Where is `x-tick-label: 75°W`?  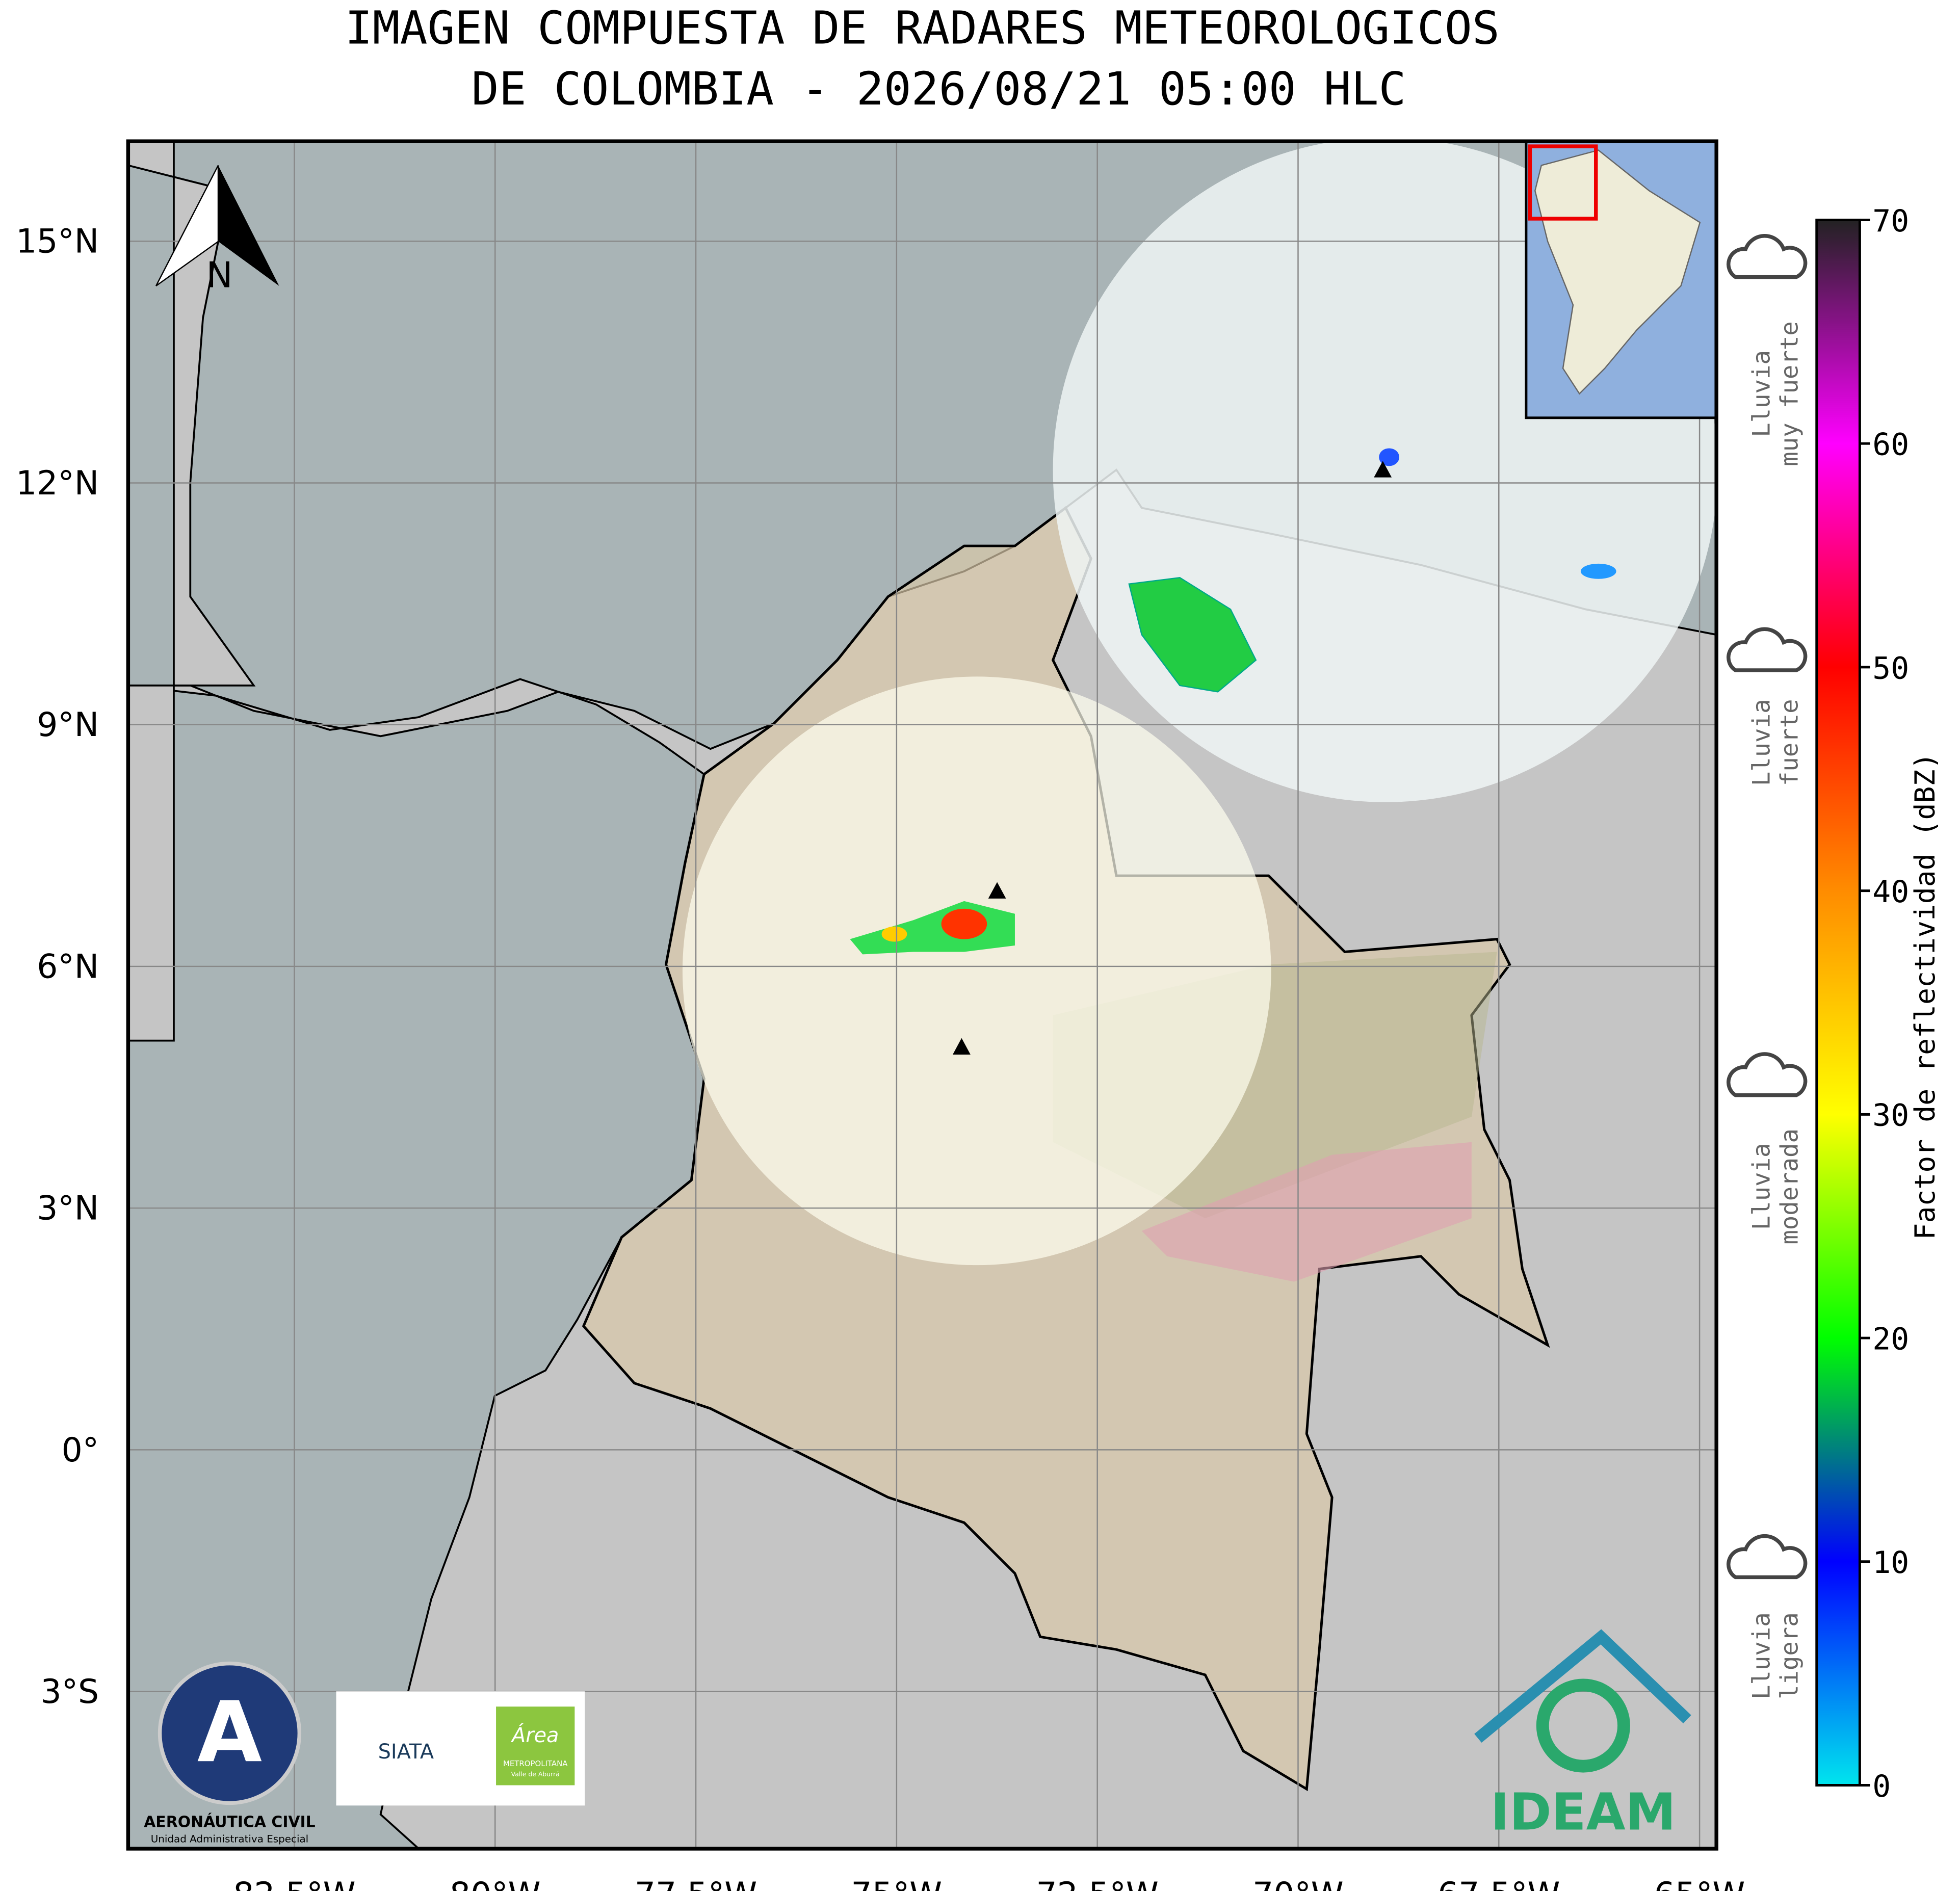 x-tick-label: 75°W is located at coordinates (897, 1883).